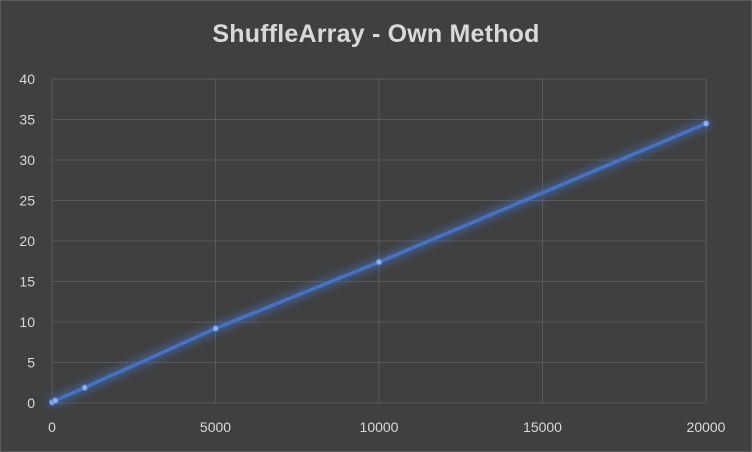  I want to click on y-tick-label: 35, so click(27, 120).